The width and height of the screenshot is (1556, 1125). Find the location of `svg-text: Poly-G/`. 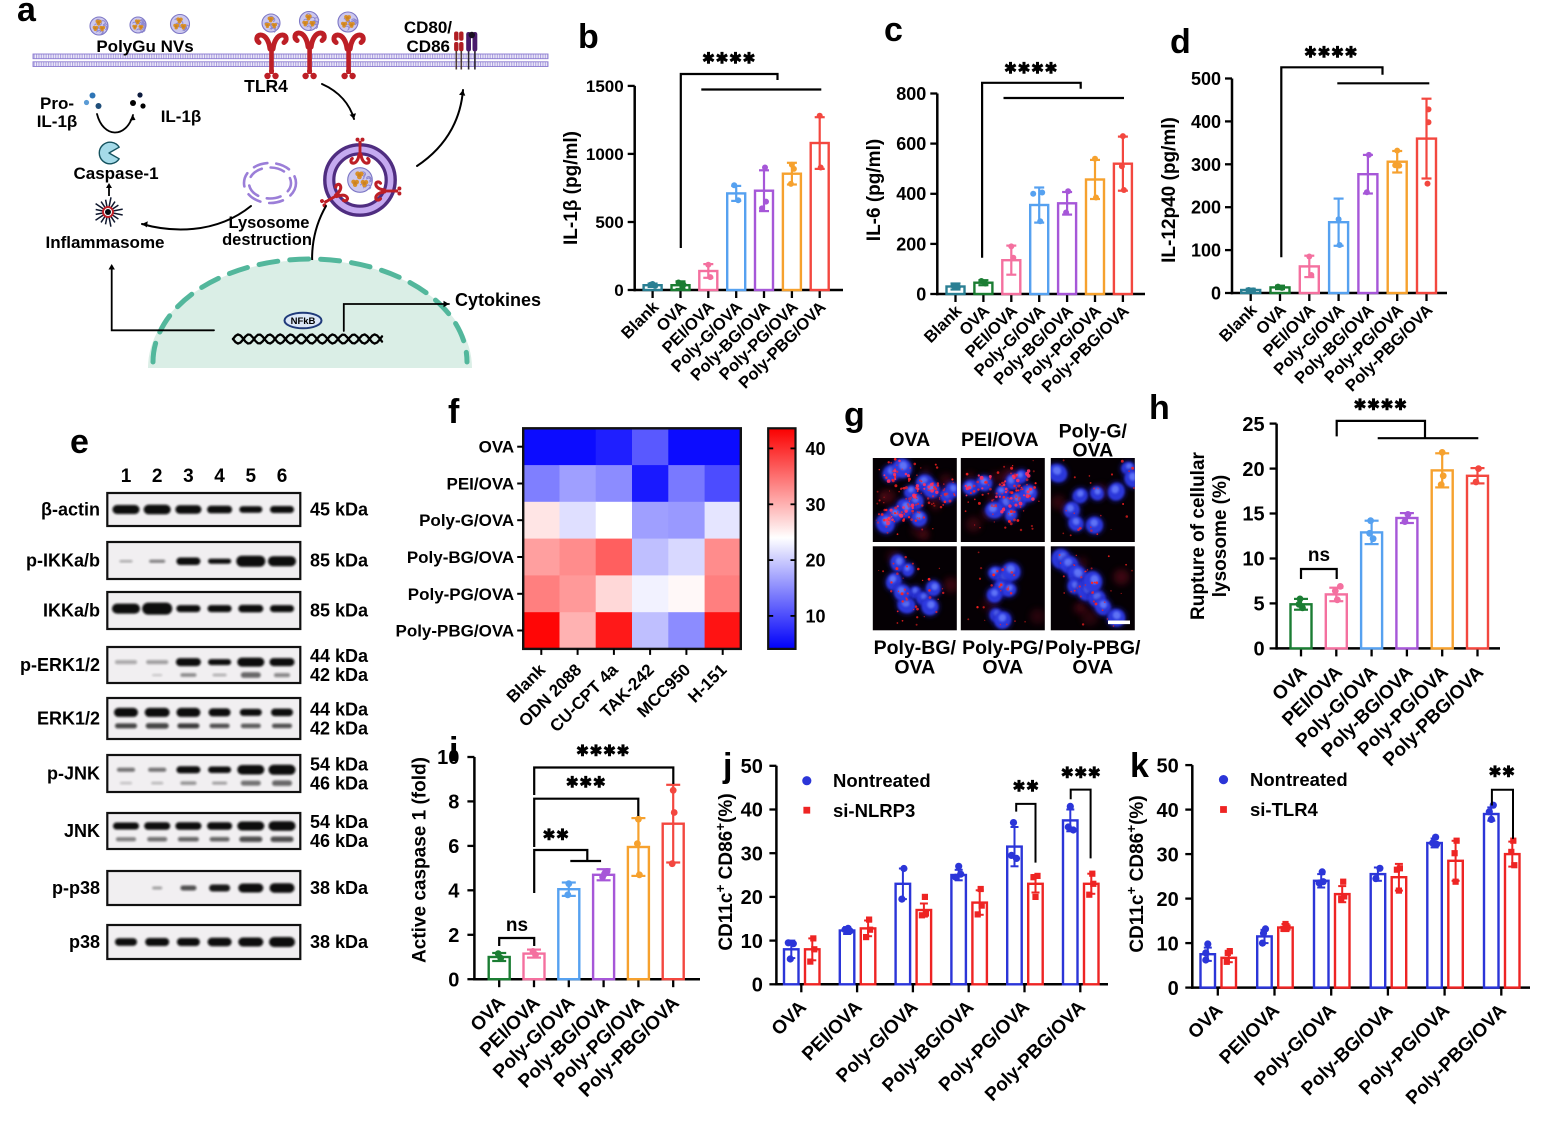

svg-text: Poly-G/ is located at coordinates (1093, 432).